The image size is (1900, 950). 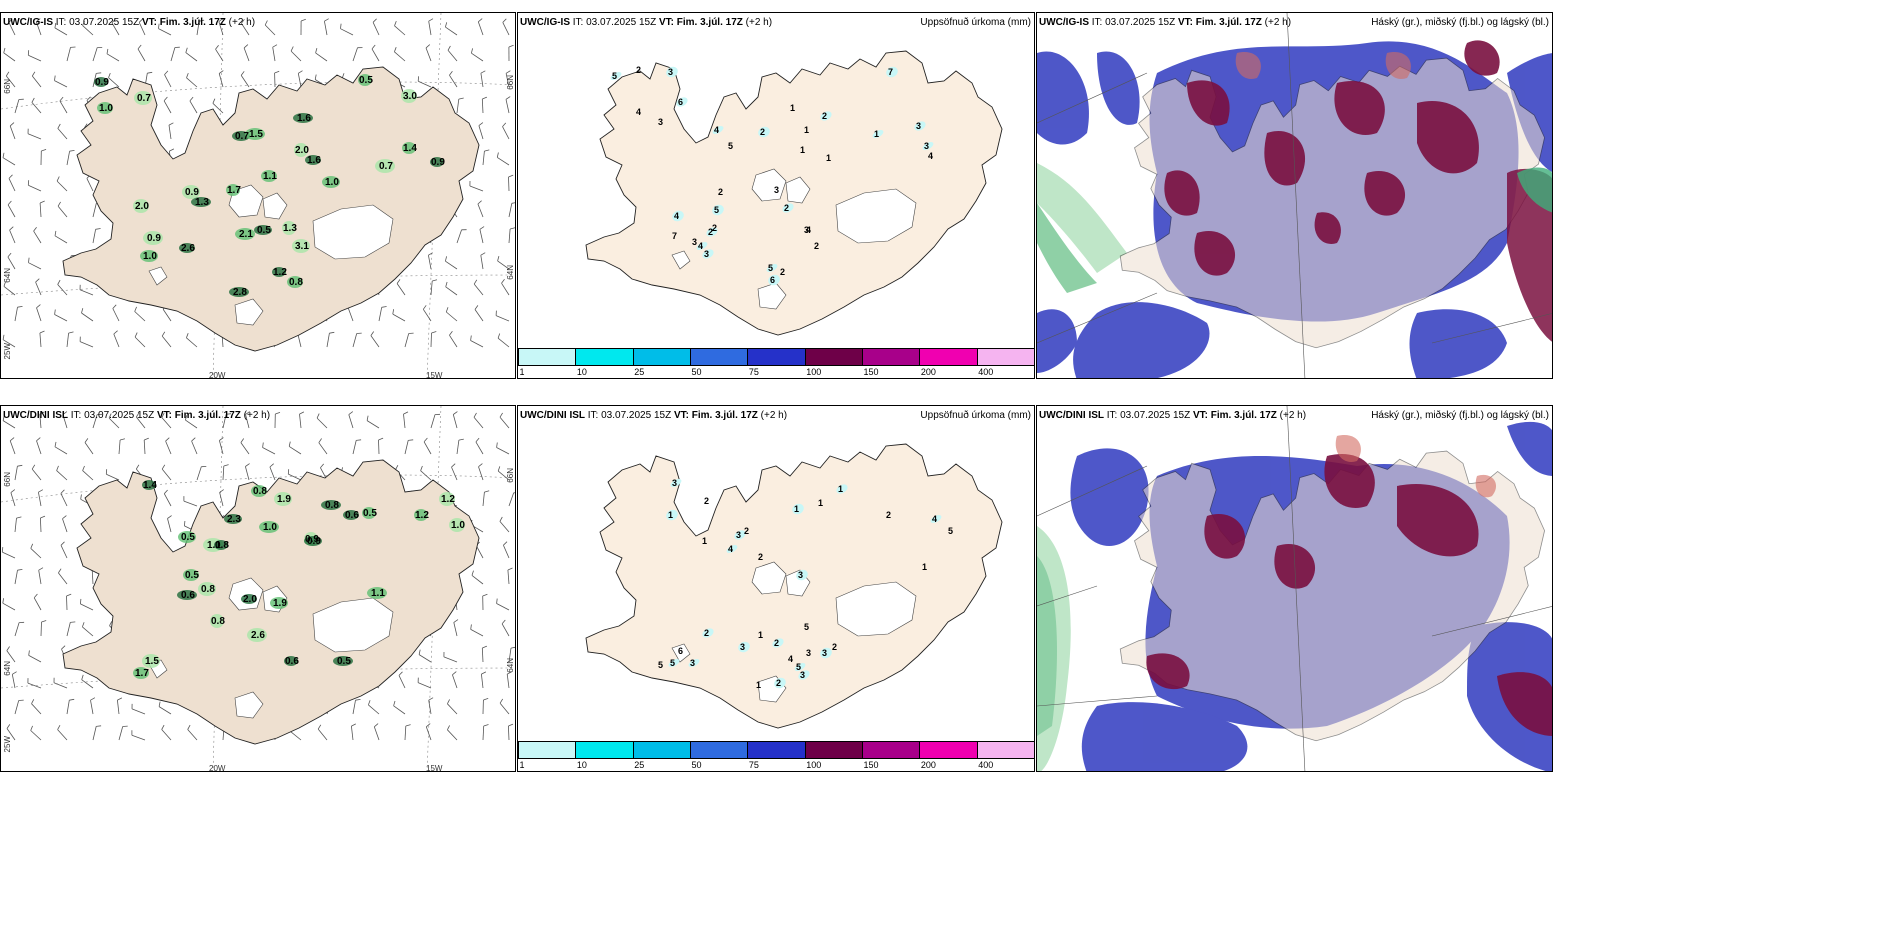 What do you see at coordinates (270, 176) in the screenshot?
I see `wind-value-label: 1.1` at bounding box center [270, 176].